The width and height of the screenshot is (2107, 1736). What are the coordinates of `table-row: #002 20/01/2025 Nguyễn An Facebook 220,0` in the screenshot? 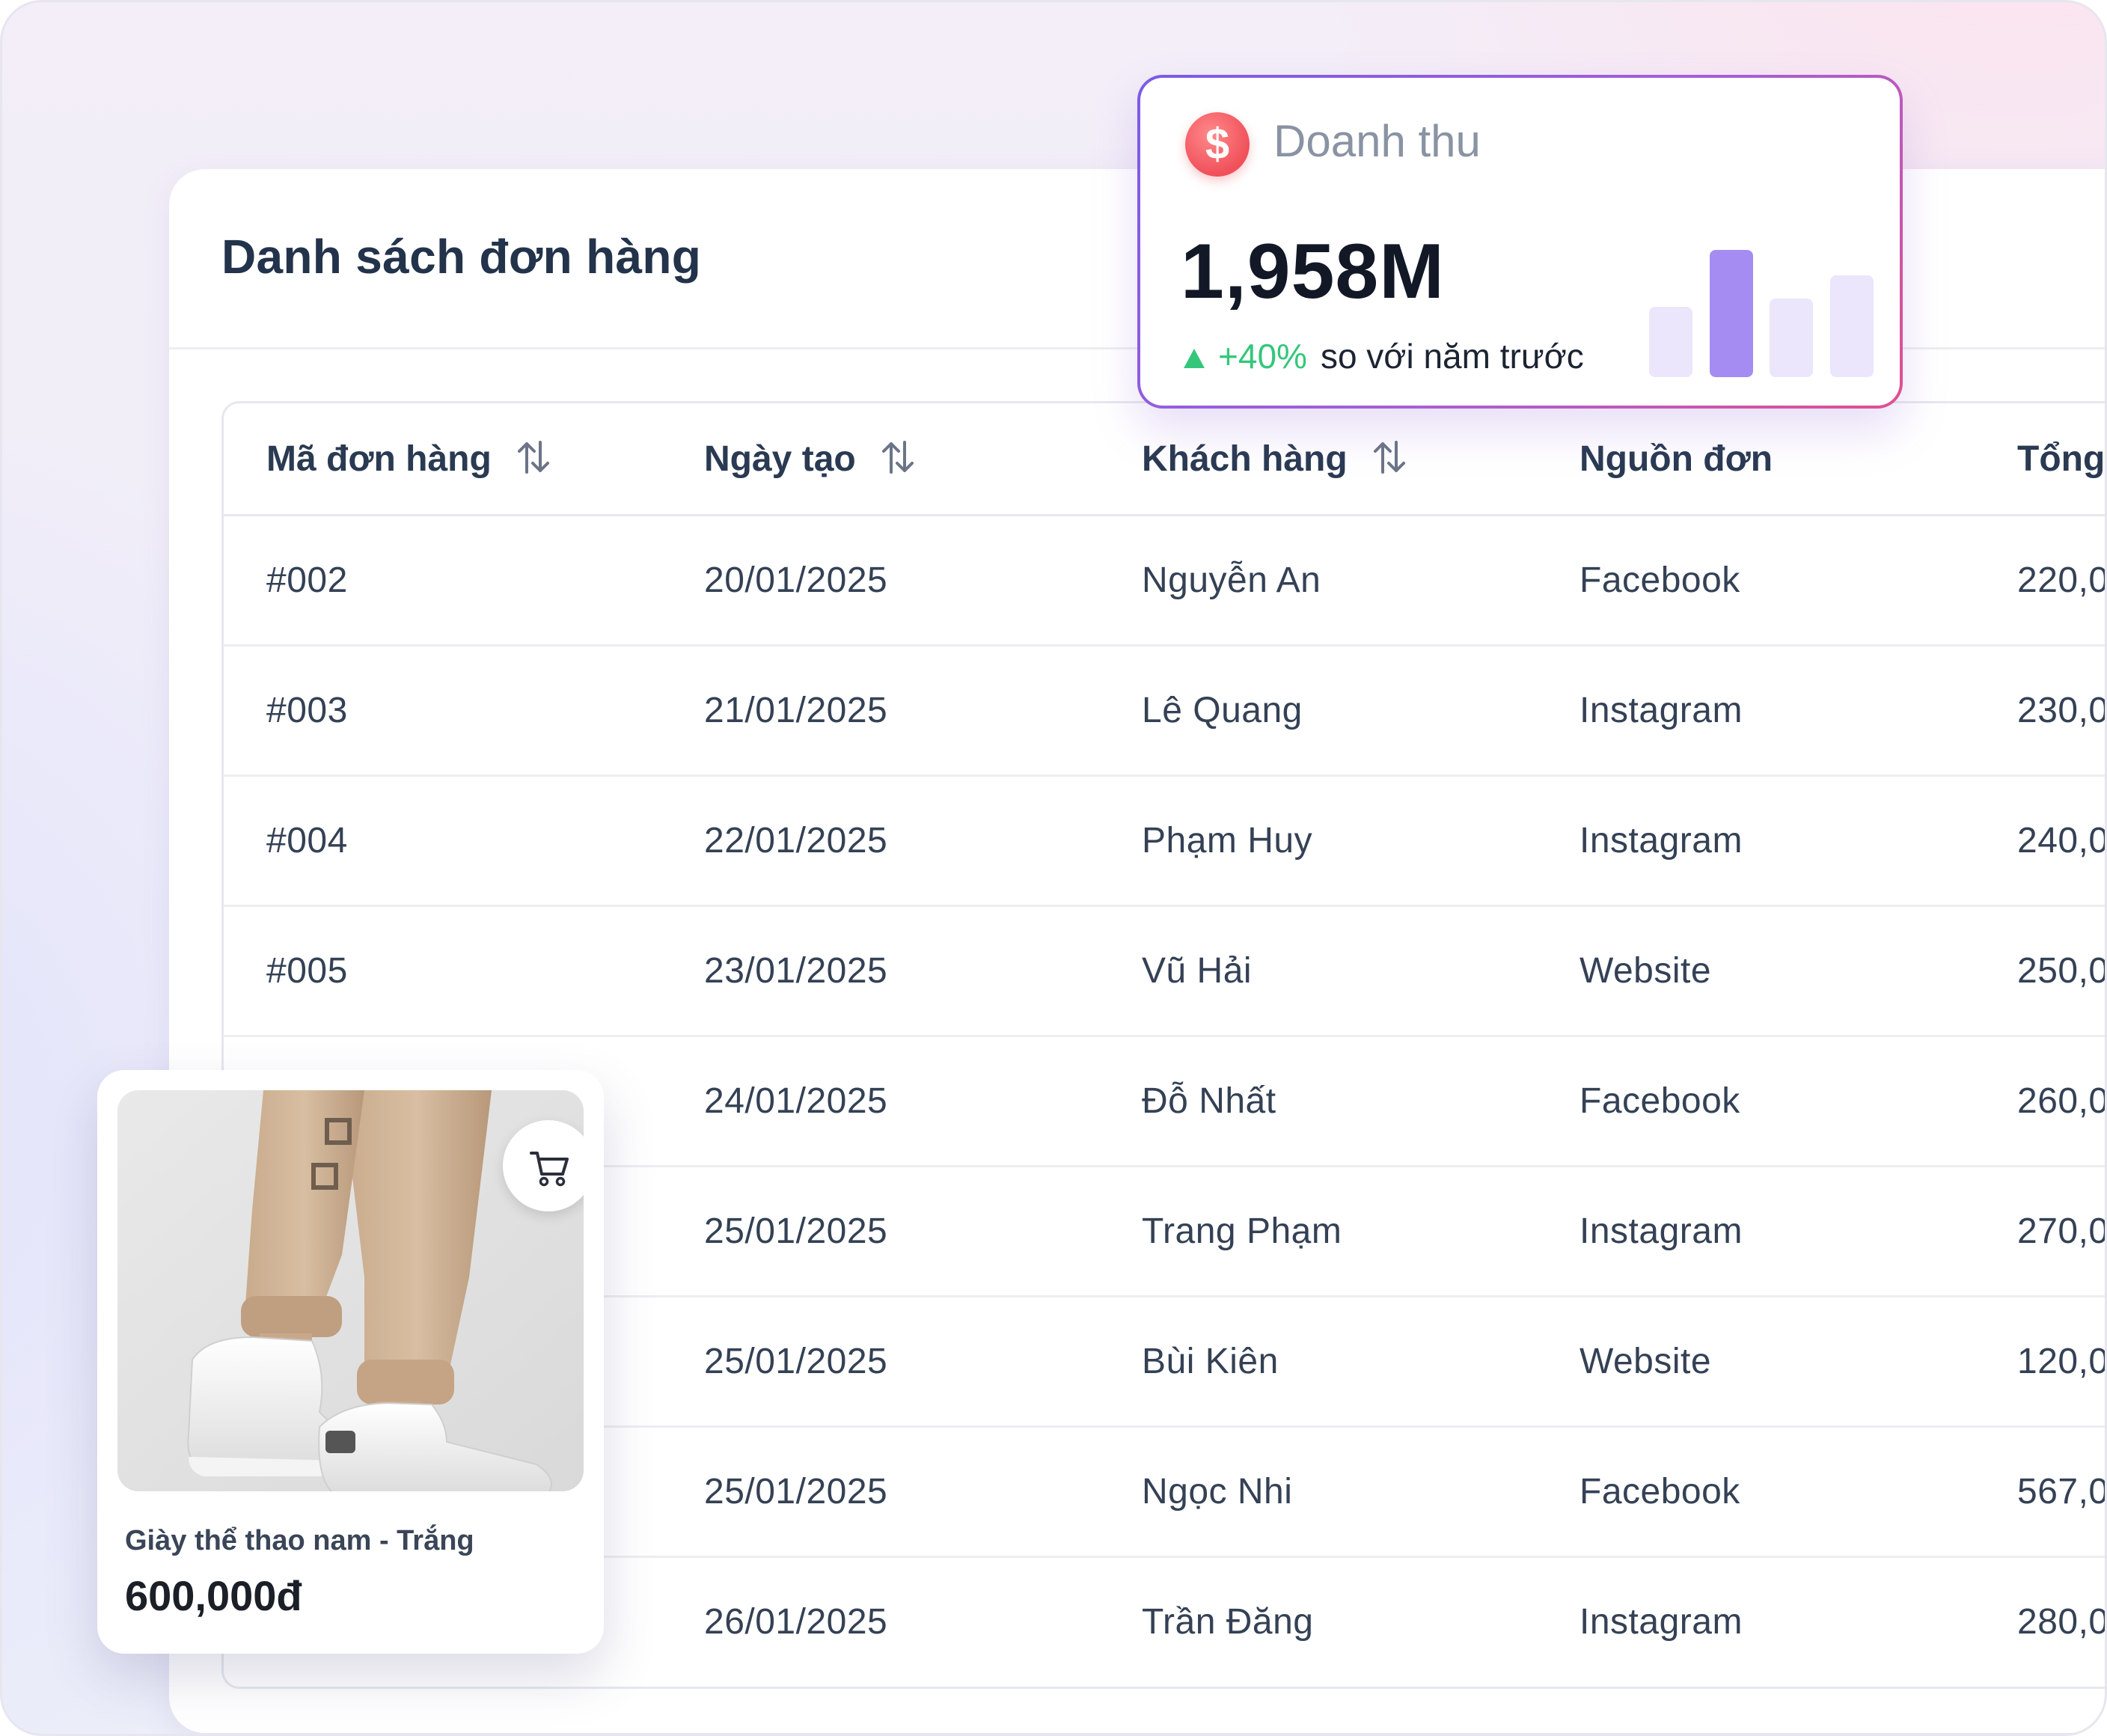 It's located at (1164, 581).